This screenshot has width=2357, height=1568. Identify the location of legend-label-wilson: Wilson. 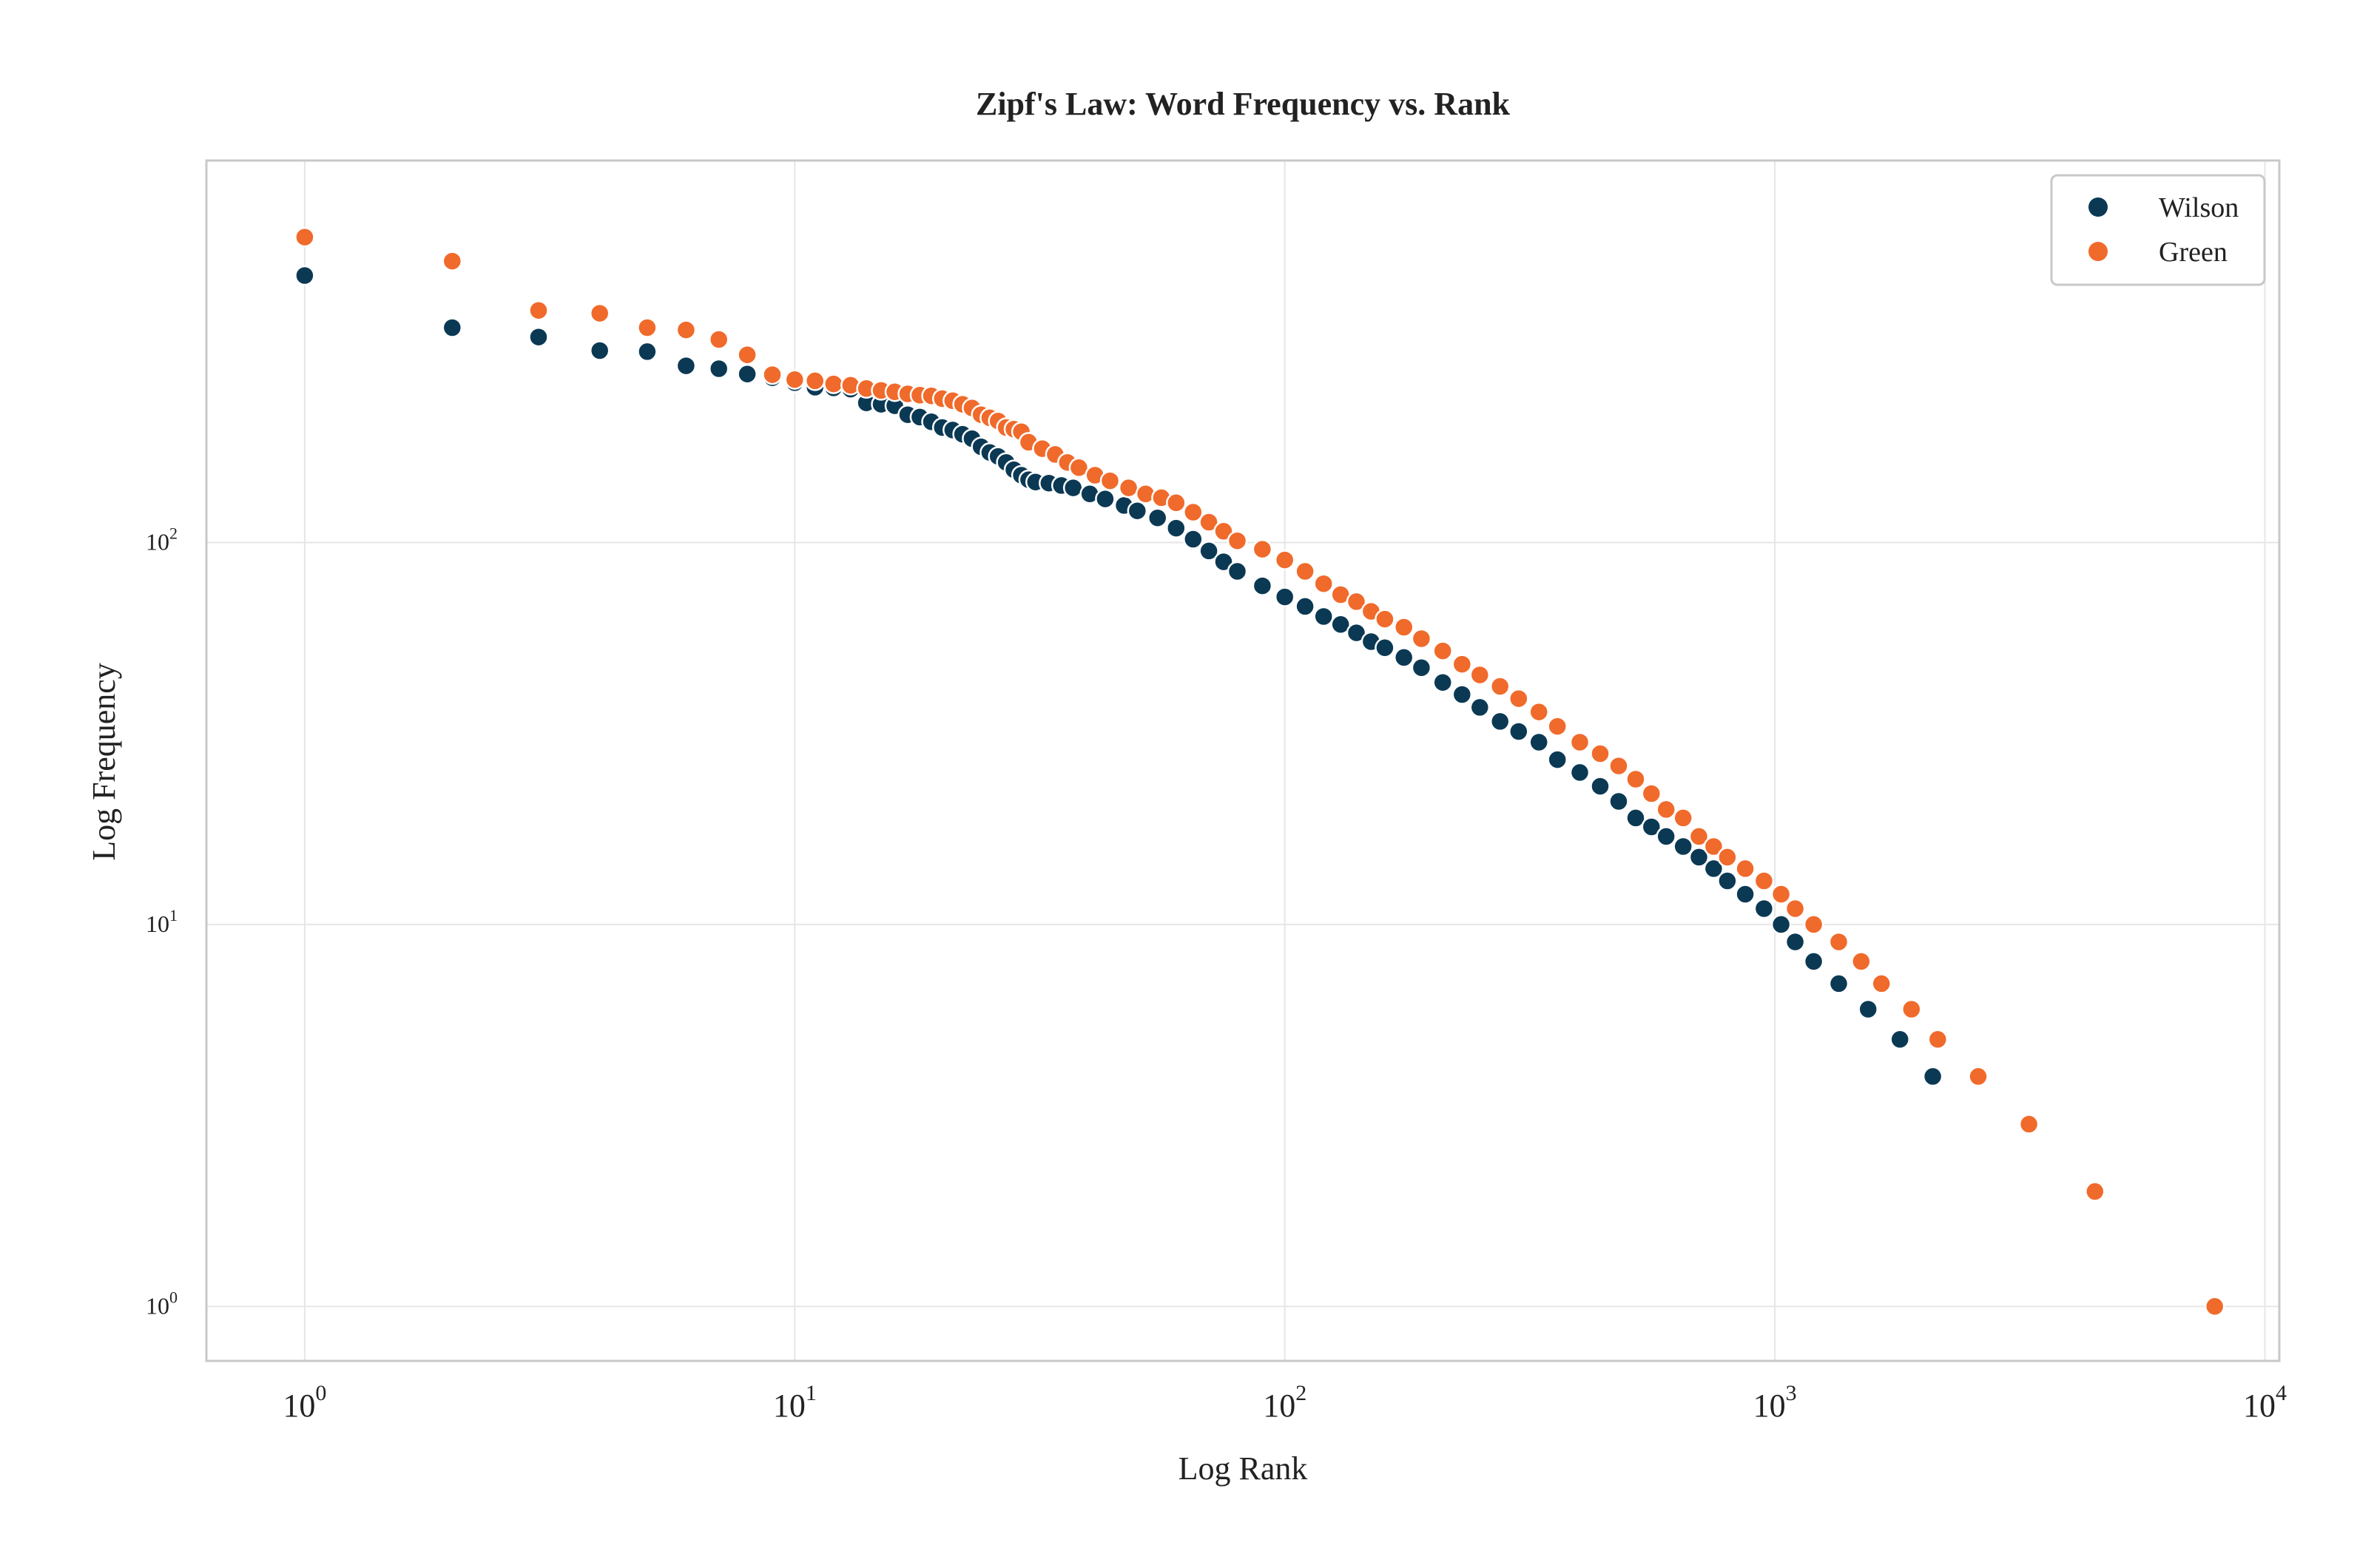
(2199, 207).